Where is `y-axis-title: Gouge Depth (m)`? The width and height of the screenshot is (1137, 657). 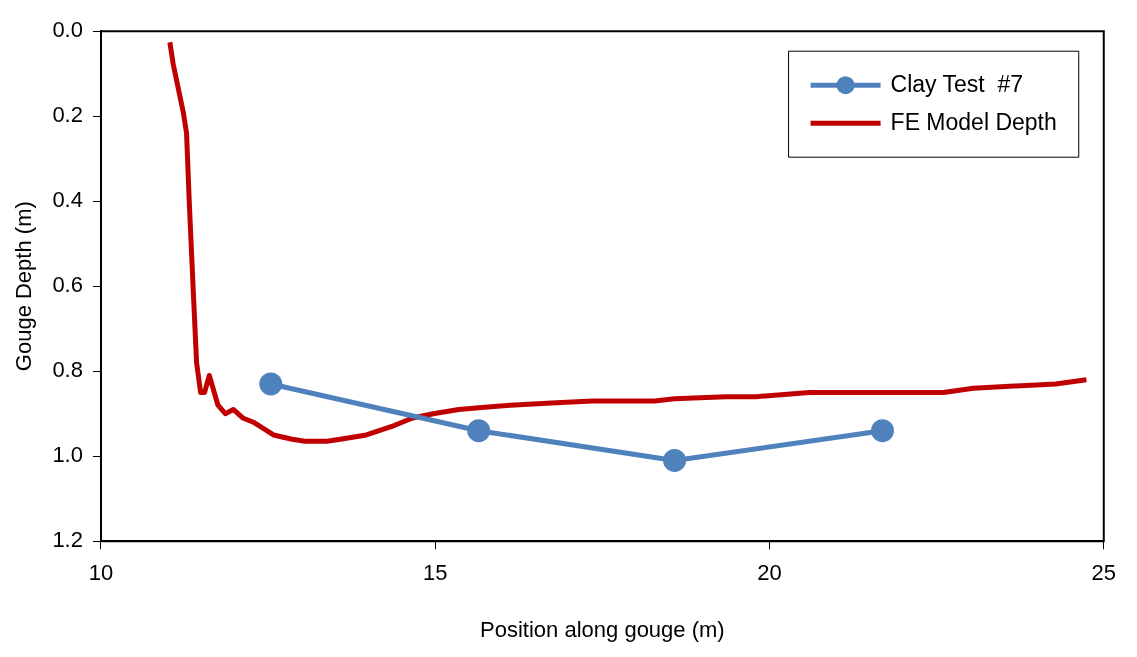
y-axis-title: Gouge Depth (m) is located at coordinates (24, 286).